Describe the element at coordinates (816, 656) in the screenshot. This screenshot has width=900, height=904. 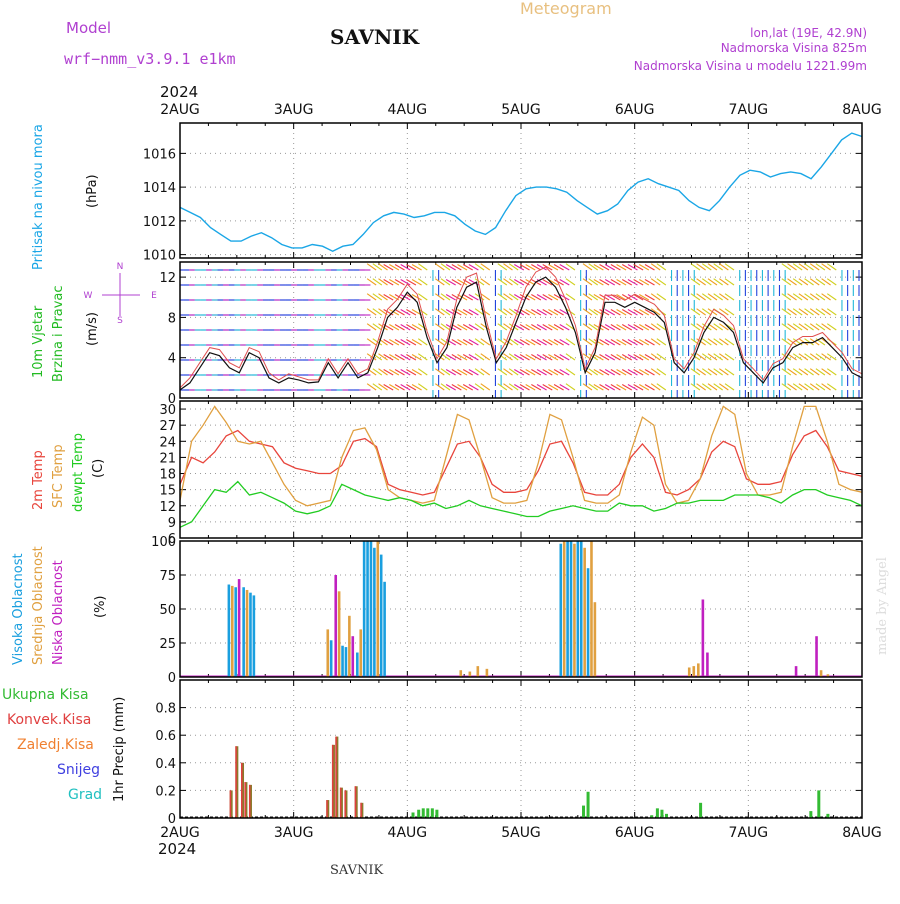
I see `cloud-bar-low` at that location.